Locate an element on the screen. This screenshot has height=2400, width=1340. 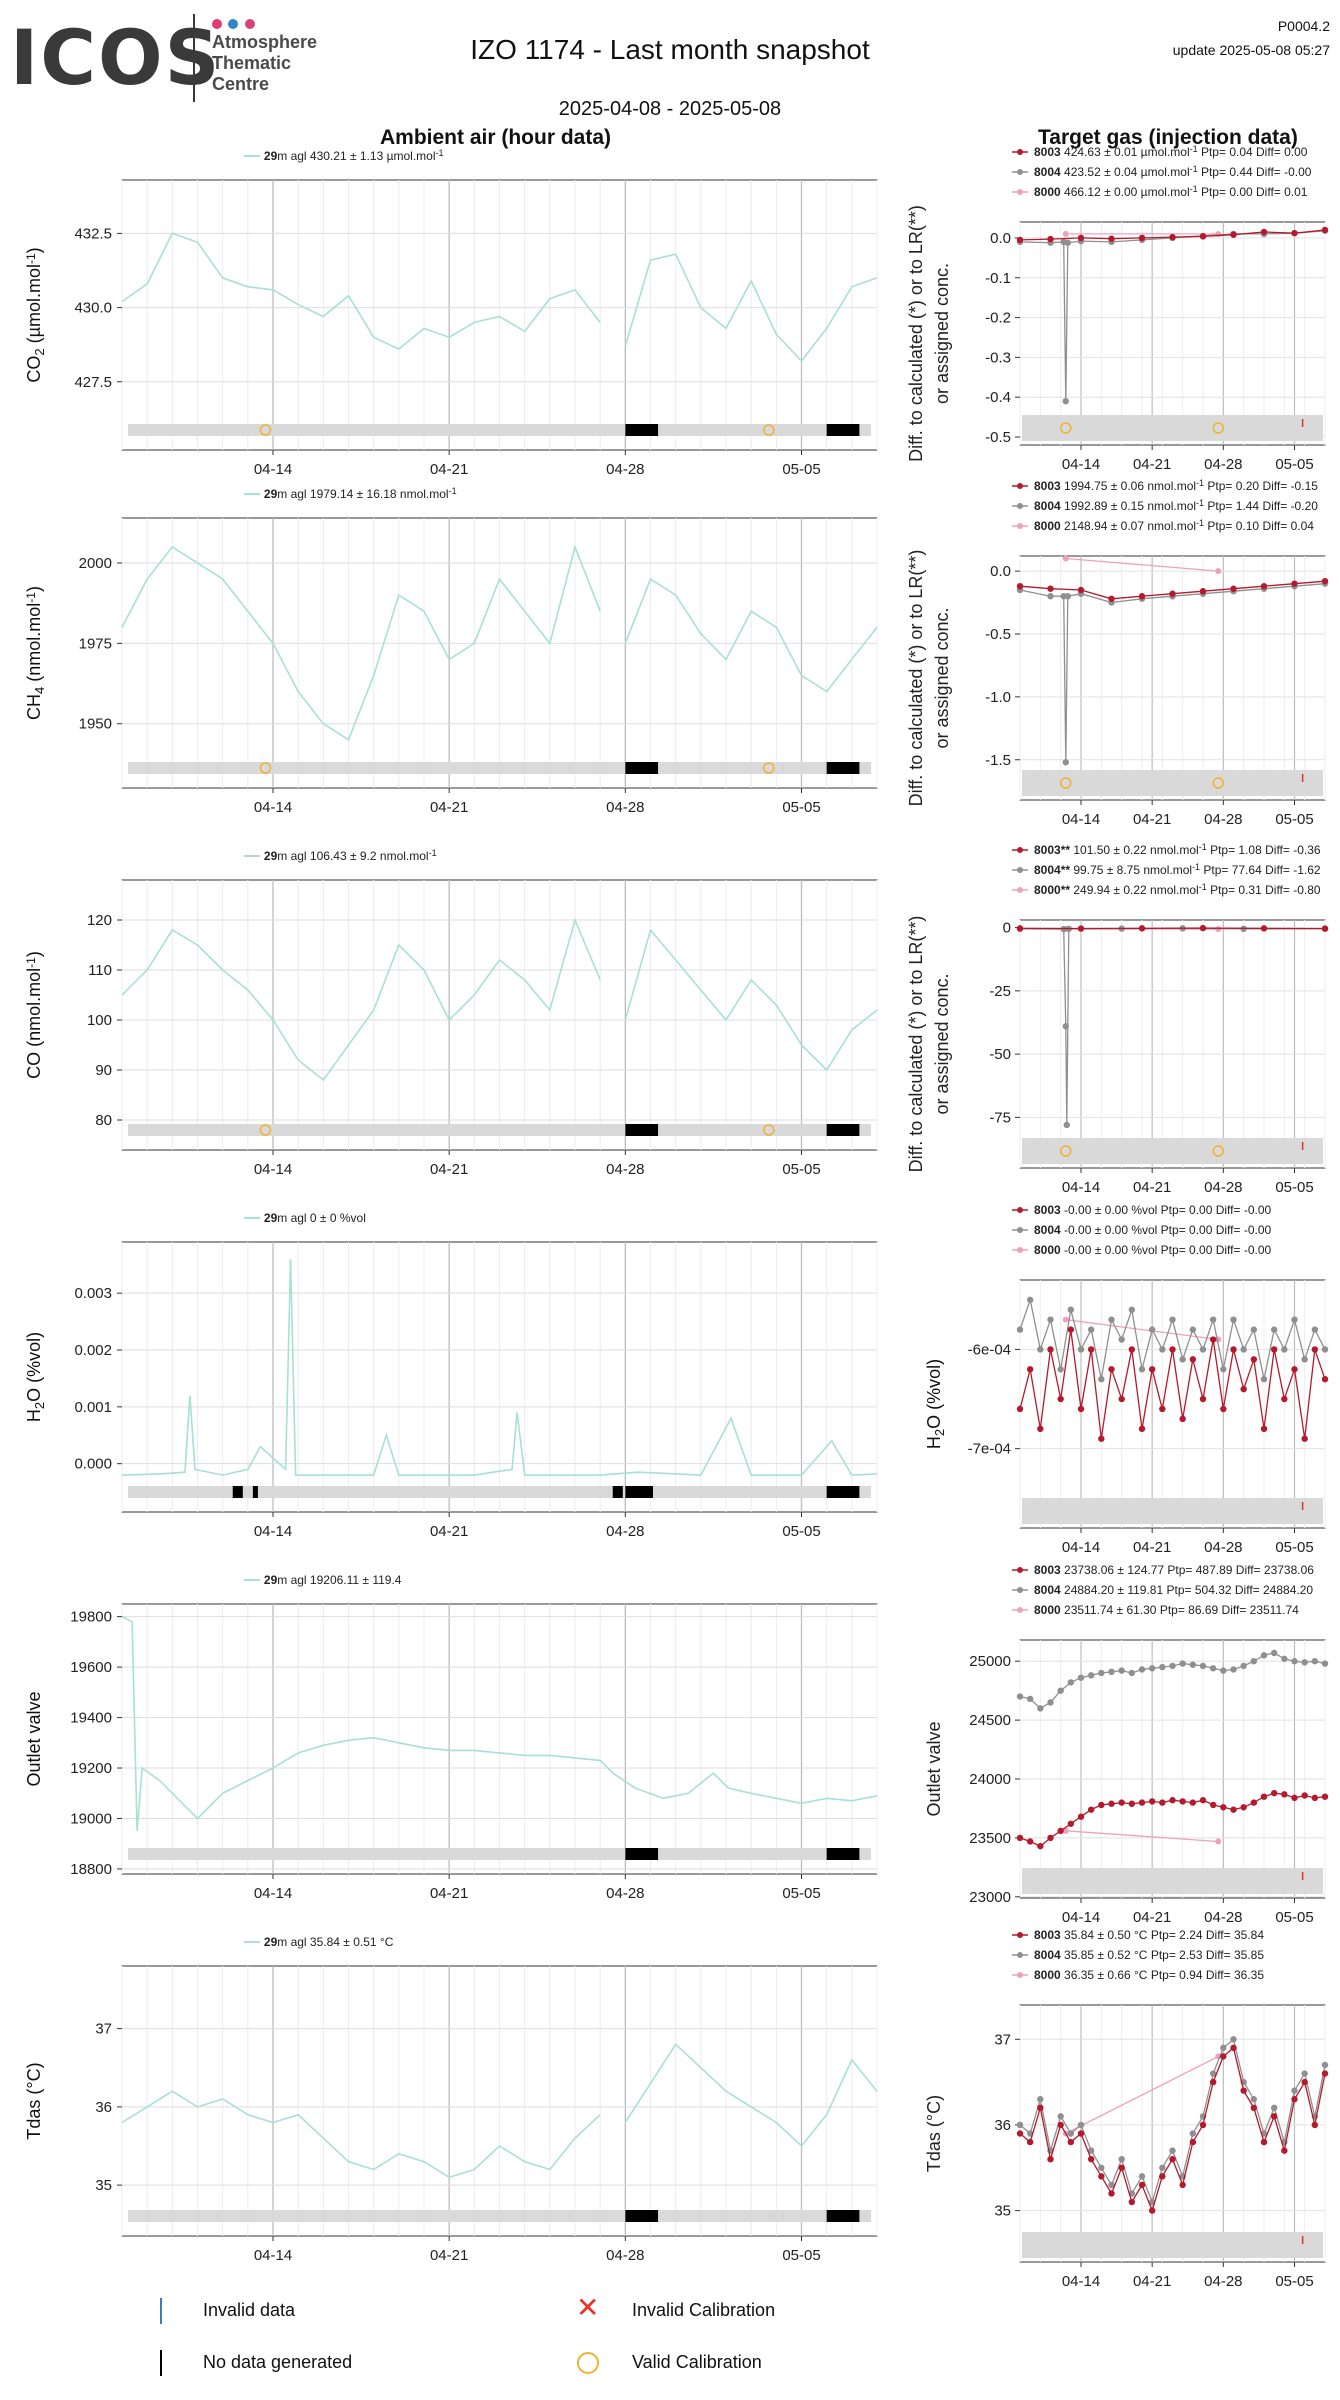
ambient-y-label-part: 2 is located at coordinates (39, 351).